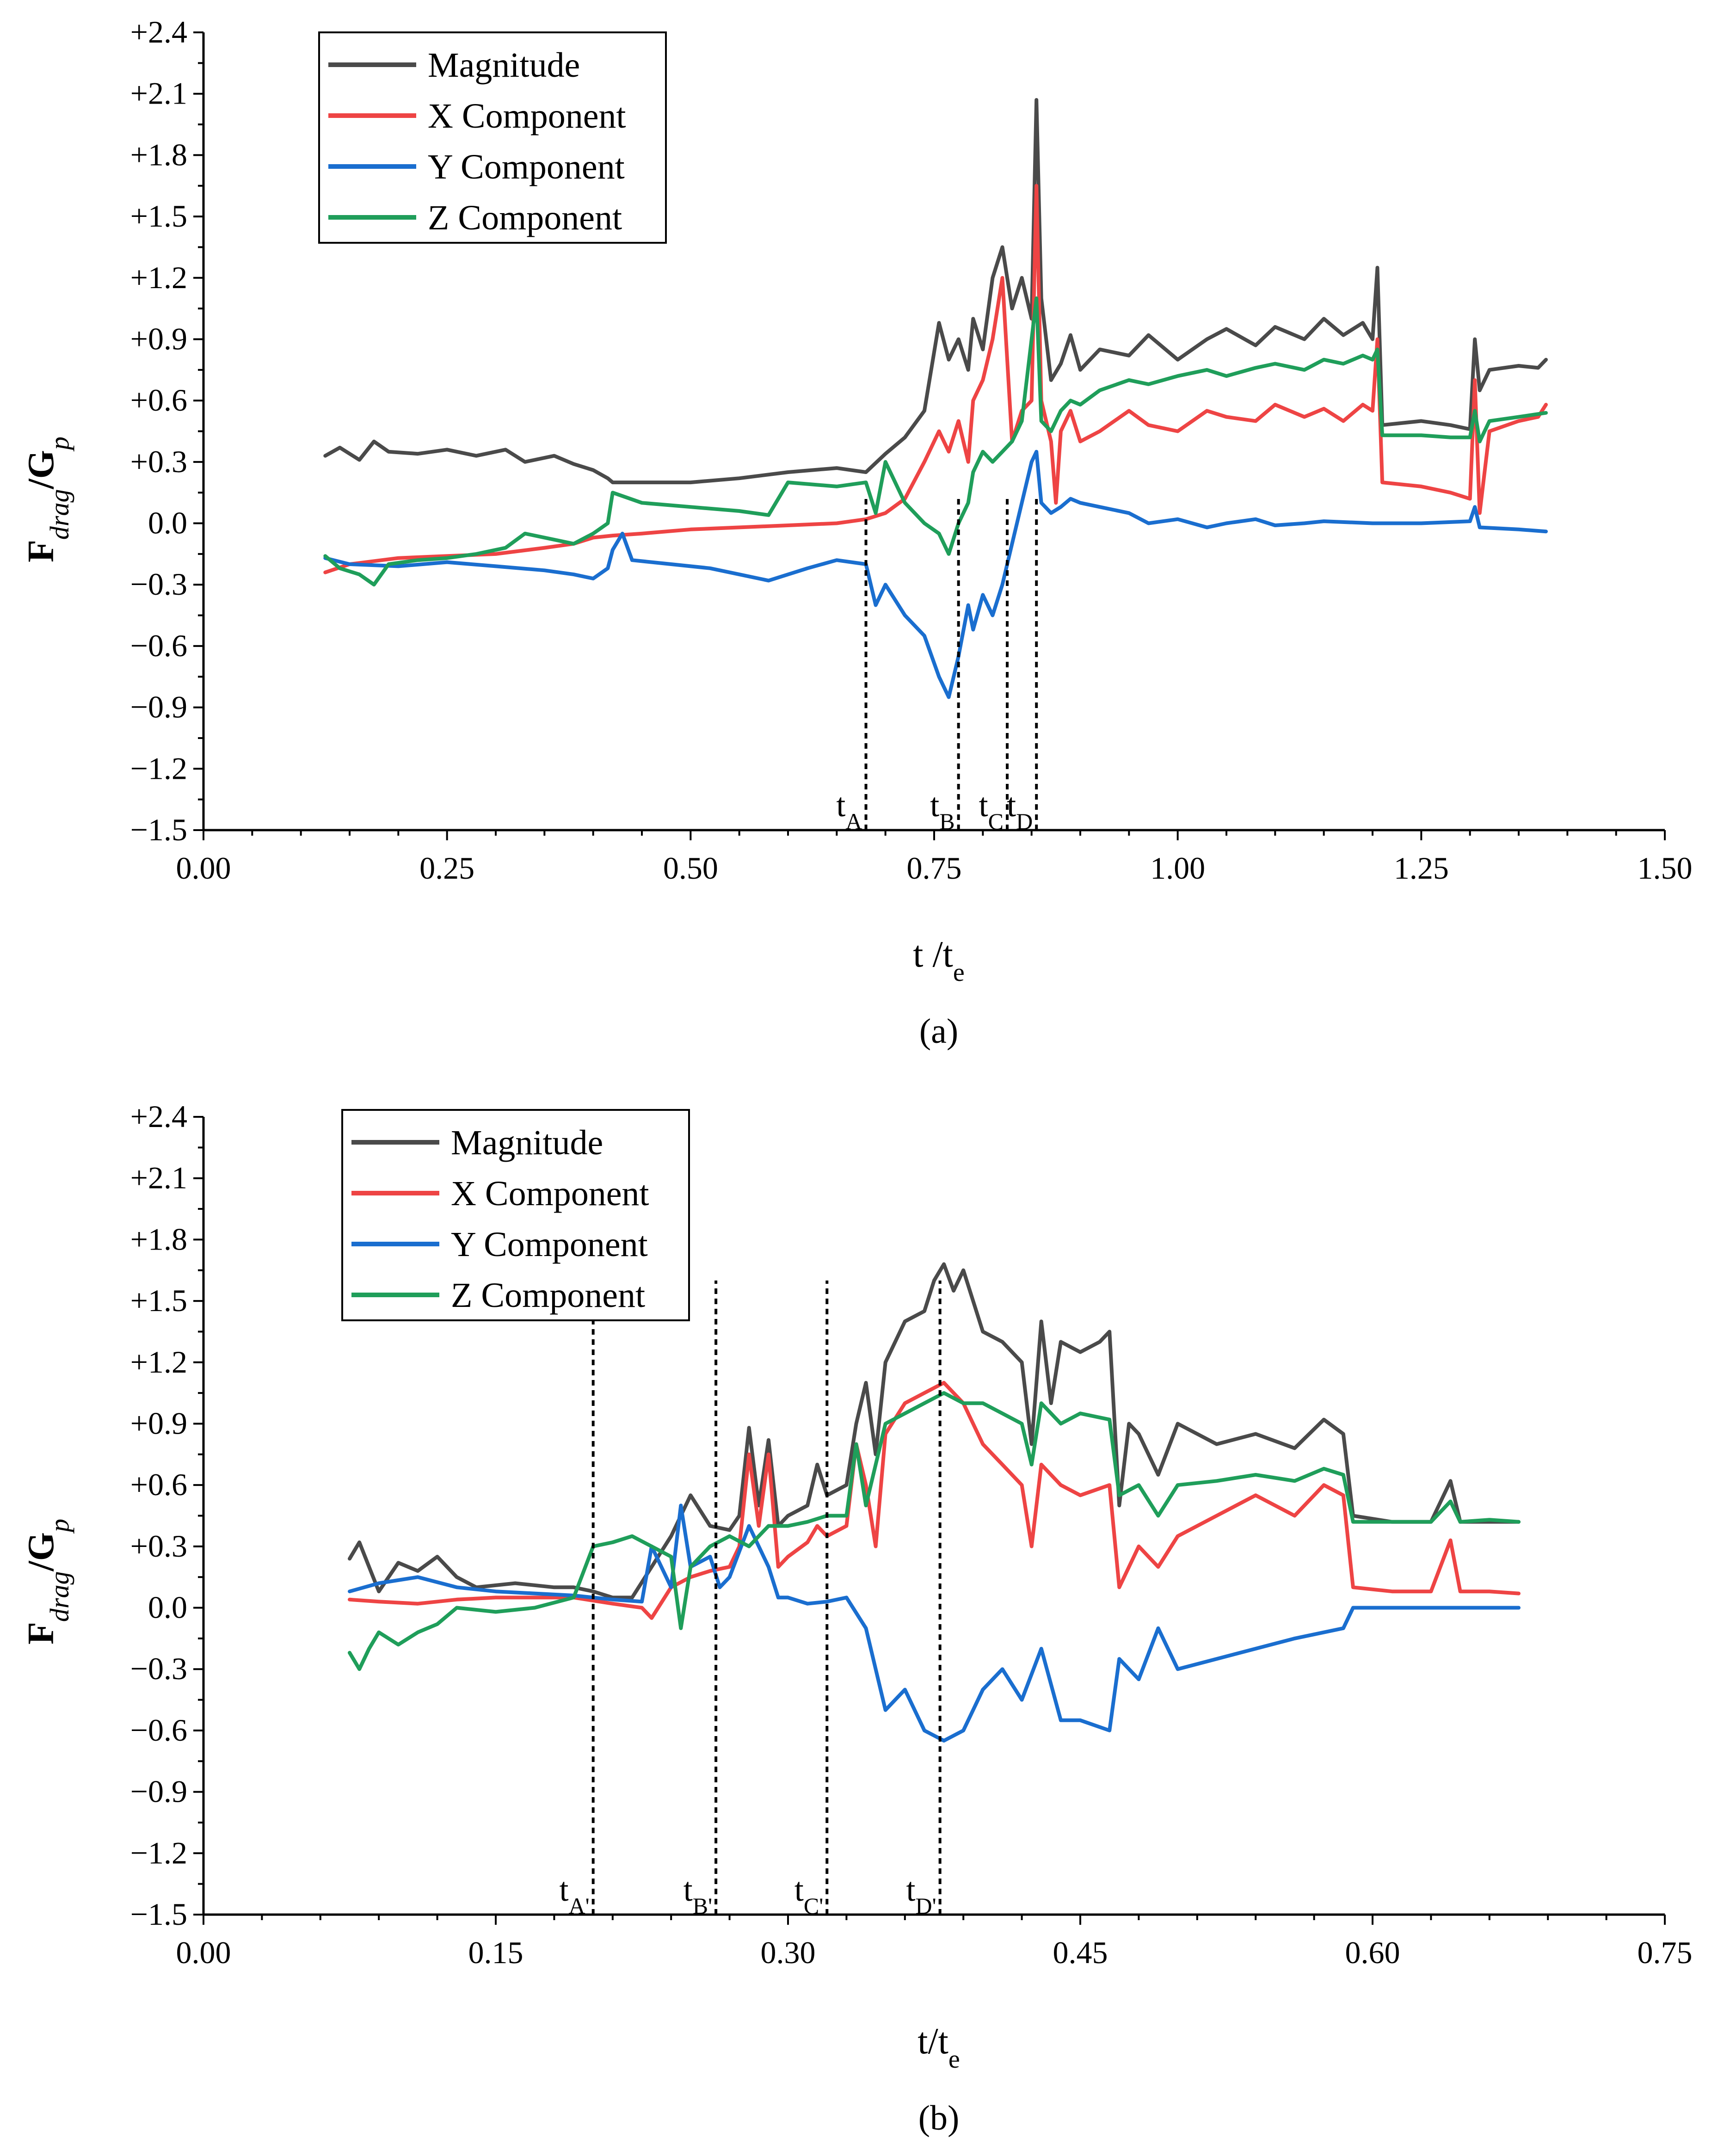  I want to click on panel-a-y-tick-label: −0.9, so click(158, 708).